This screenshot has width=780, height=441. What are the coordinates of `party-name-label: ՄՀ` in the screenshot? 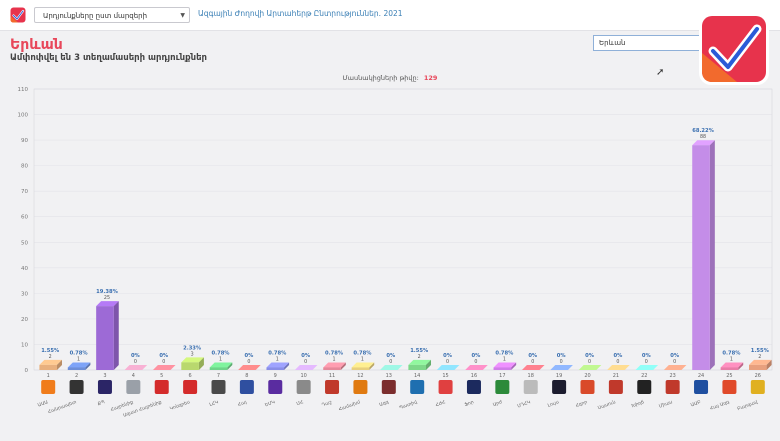 It's located at (300, 403).